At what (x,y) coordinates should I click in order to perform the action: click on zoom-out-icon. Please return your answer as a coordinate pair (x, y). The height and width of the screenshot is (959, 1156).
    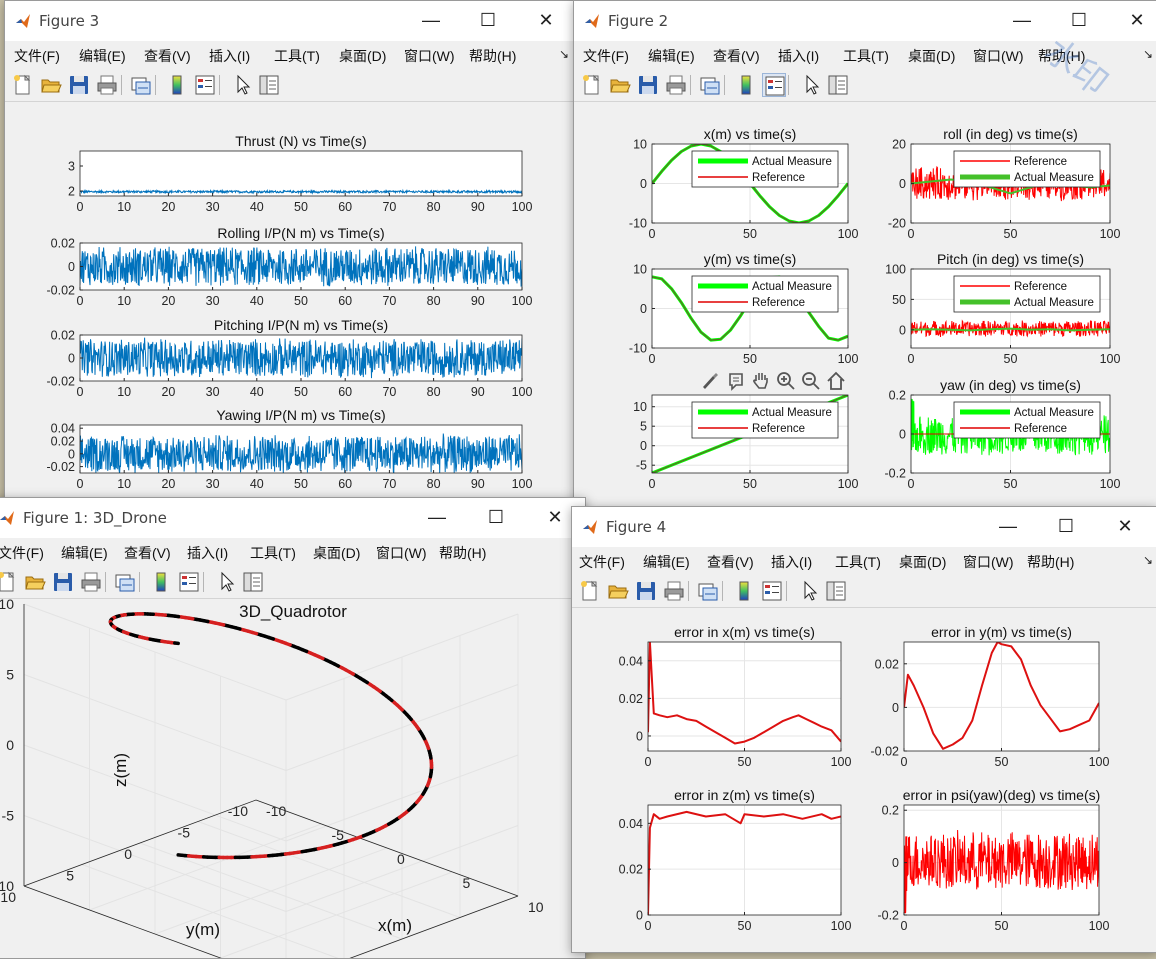
    Looking at the image, I should click on (811, 381).